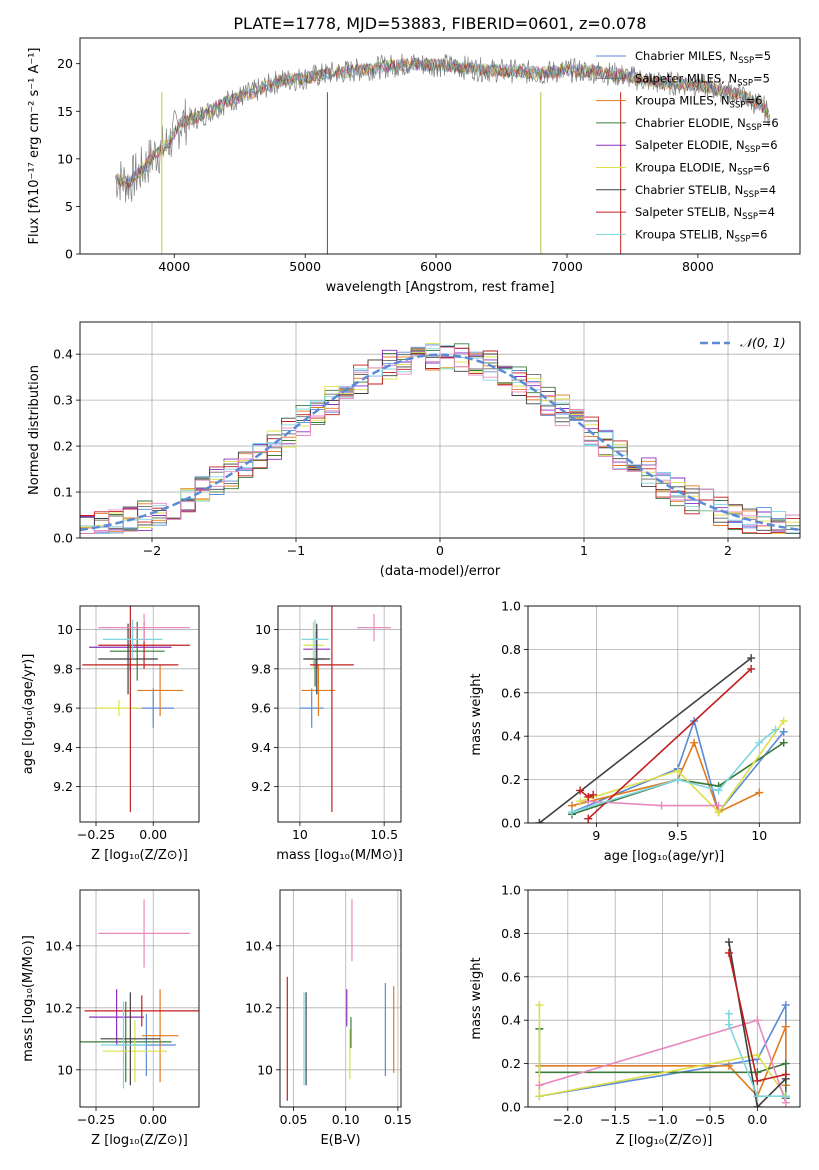 This screenshot has width=819, height=1170. What do you see at coordinates (710, 1119) in the screenshot?
I see `x-tick-label: −0.5` at bounding box center [710, 1119].